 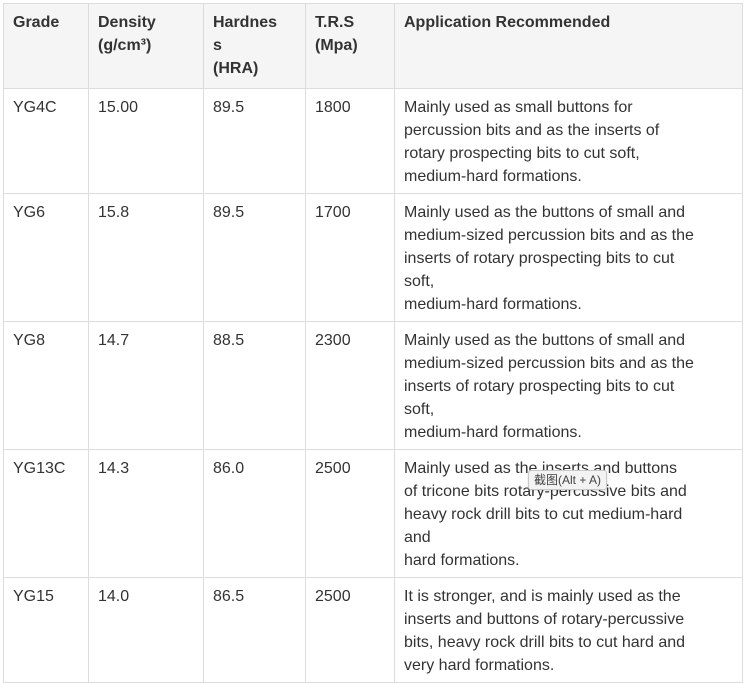 What do you see at coordinates (46, 630) in the screenshot?
I see `grade-cell: YG15` at bounding box center [46, 630].